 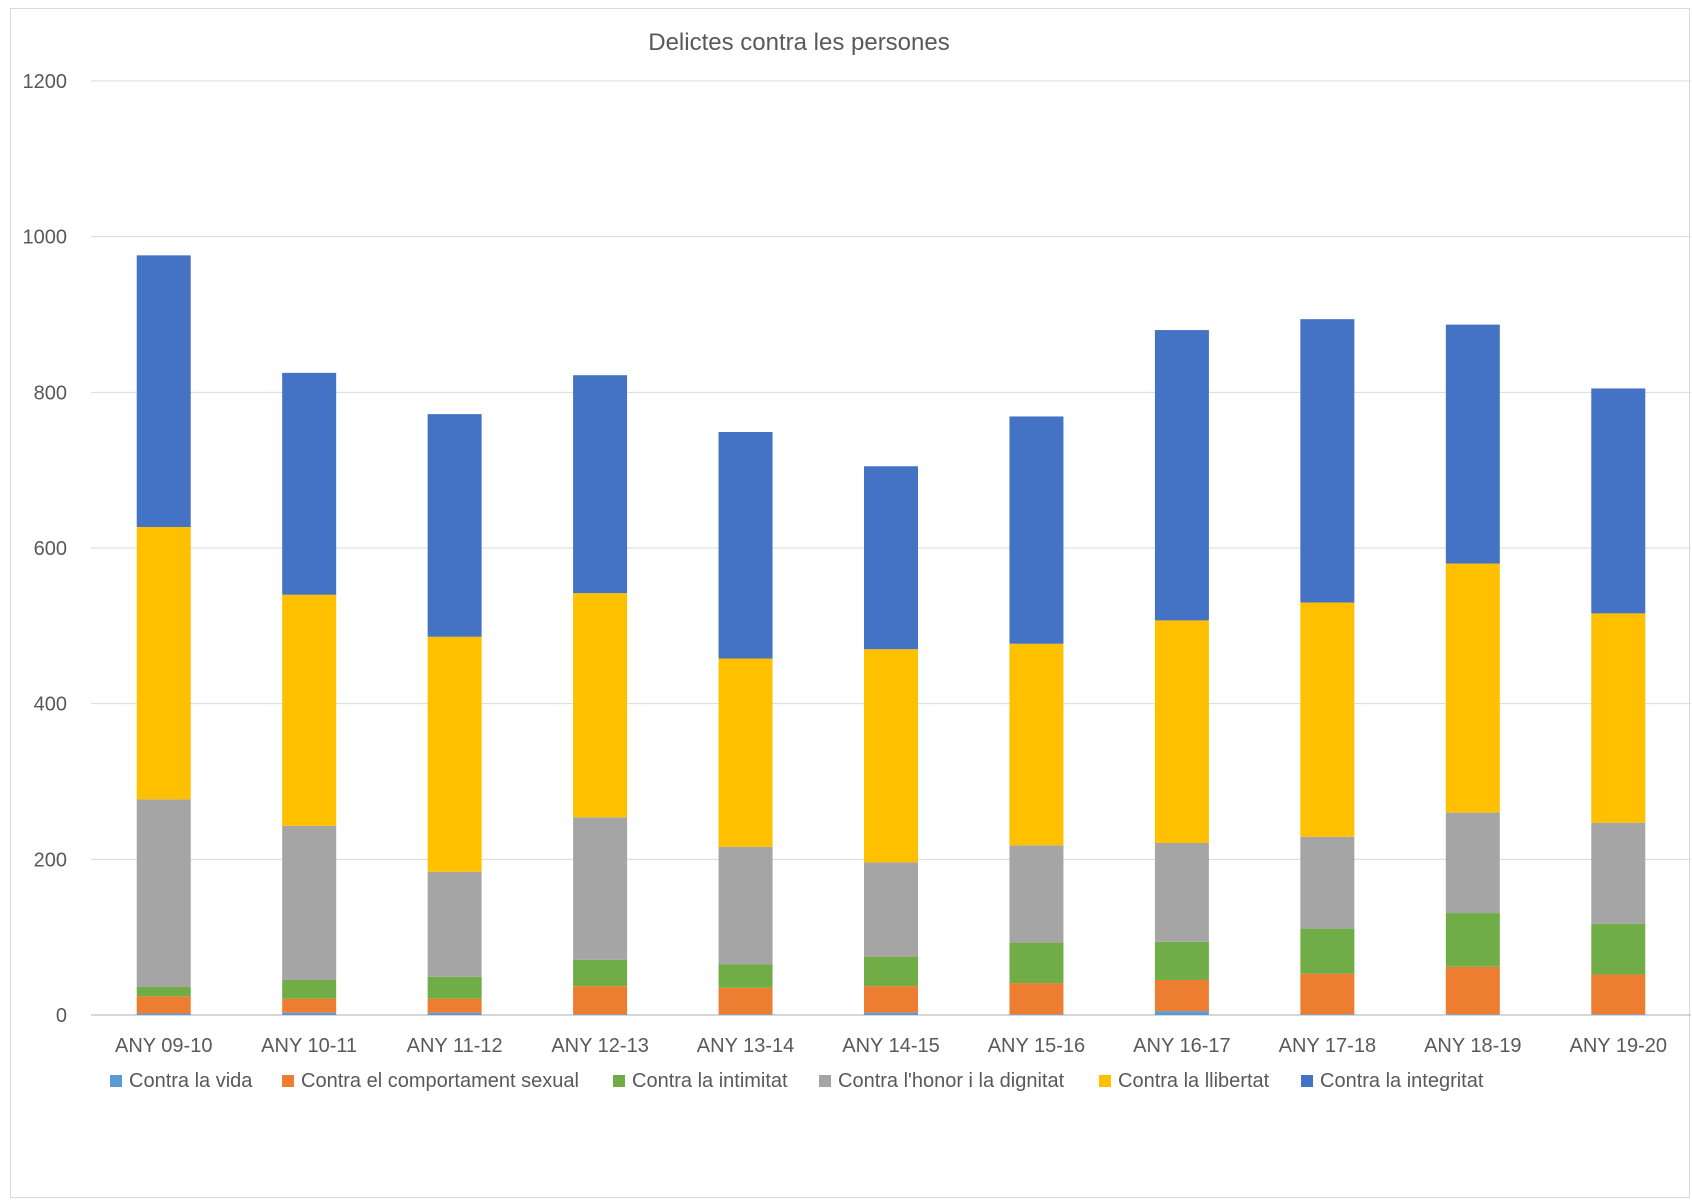 I want to click on x-tick-label: ANY 11-12, so click(x=455, y=1046).